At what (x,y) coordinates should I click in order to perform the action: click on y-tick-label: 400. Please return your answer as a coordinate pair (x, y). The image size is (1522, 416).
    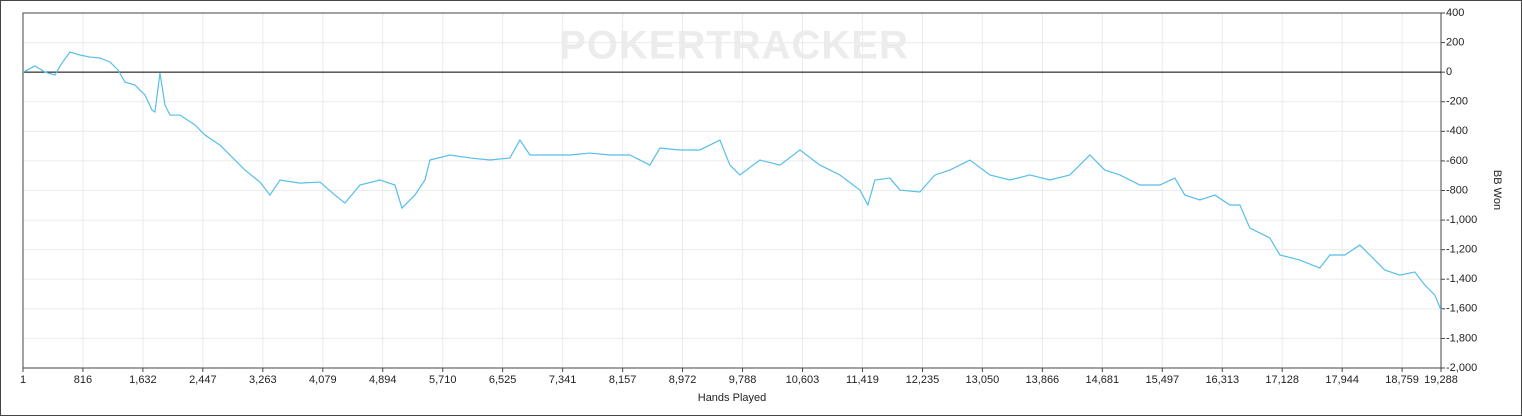
    Looking at the image, I should click on (1455, 13).